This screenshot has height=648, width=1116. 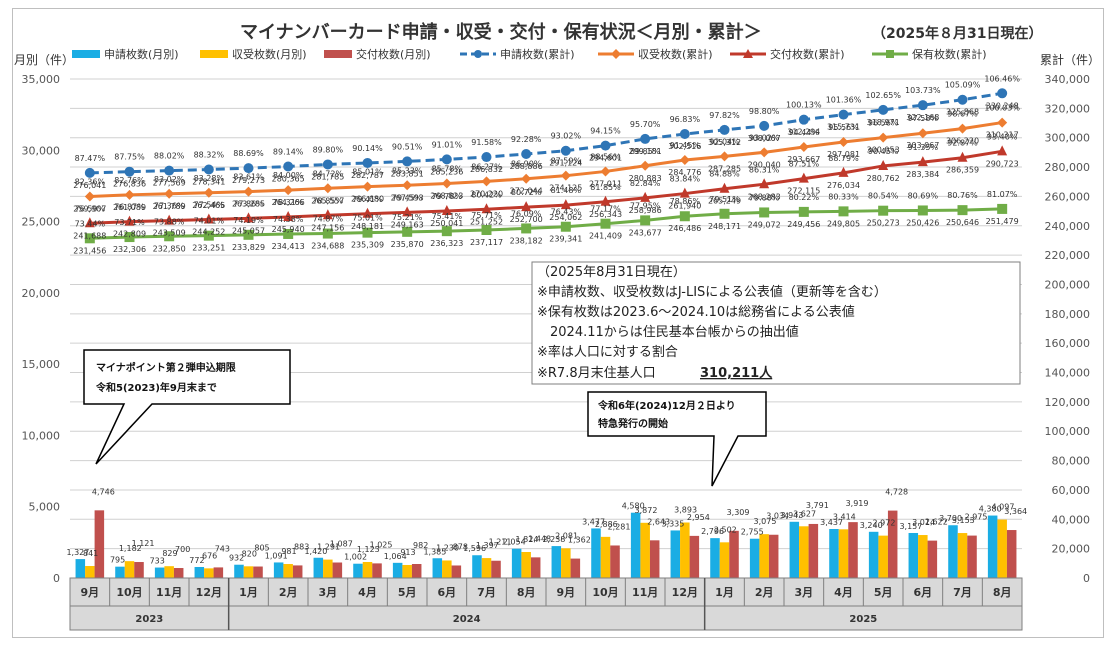 What do you see at coordinates (156, 387) in the screenshot?
I see `callout1-line-1: 令和5(2023)年9月末まで` at bounding box center [156, 387].